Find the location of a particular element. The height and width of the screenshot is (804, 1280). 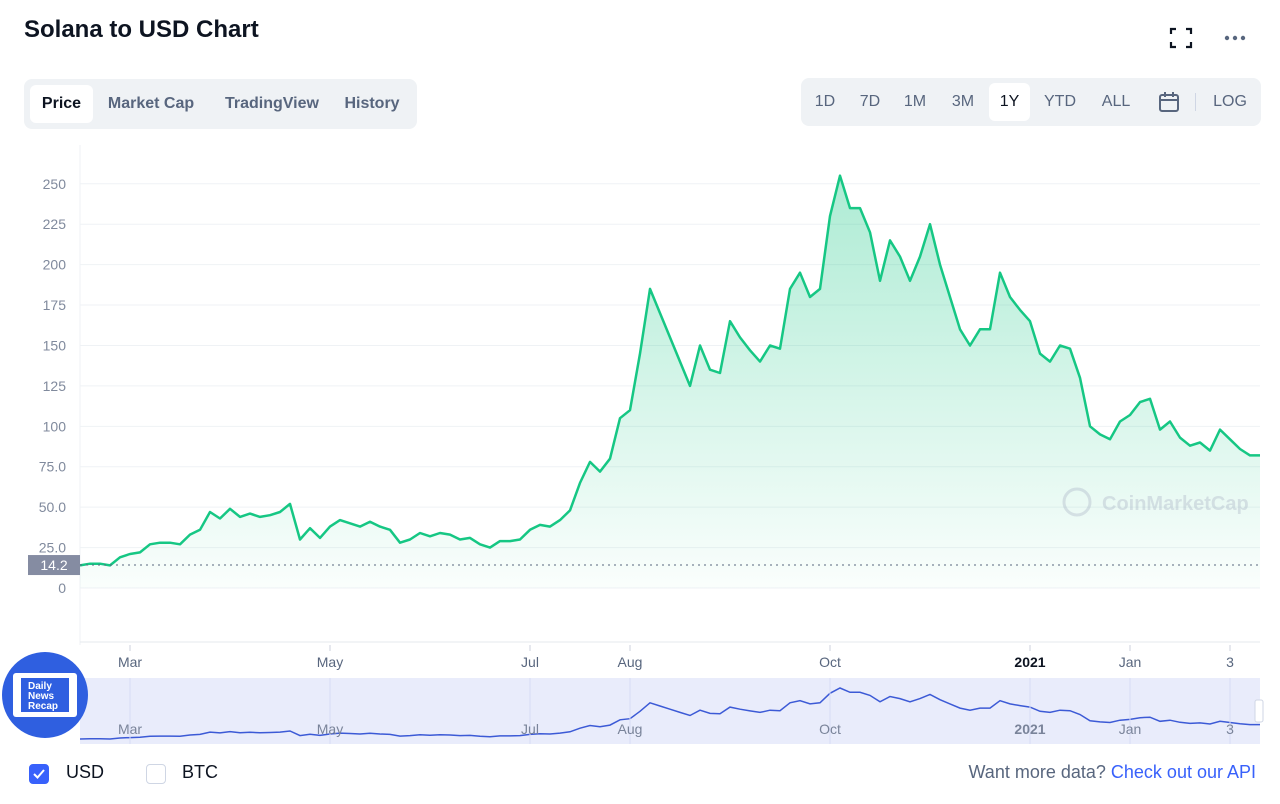

api-link: Check out our API is located at coordinates (1183, 772).